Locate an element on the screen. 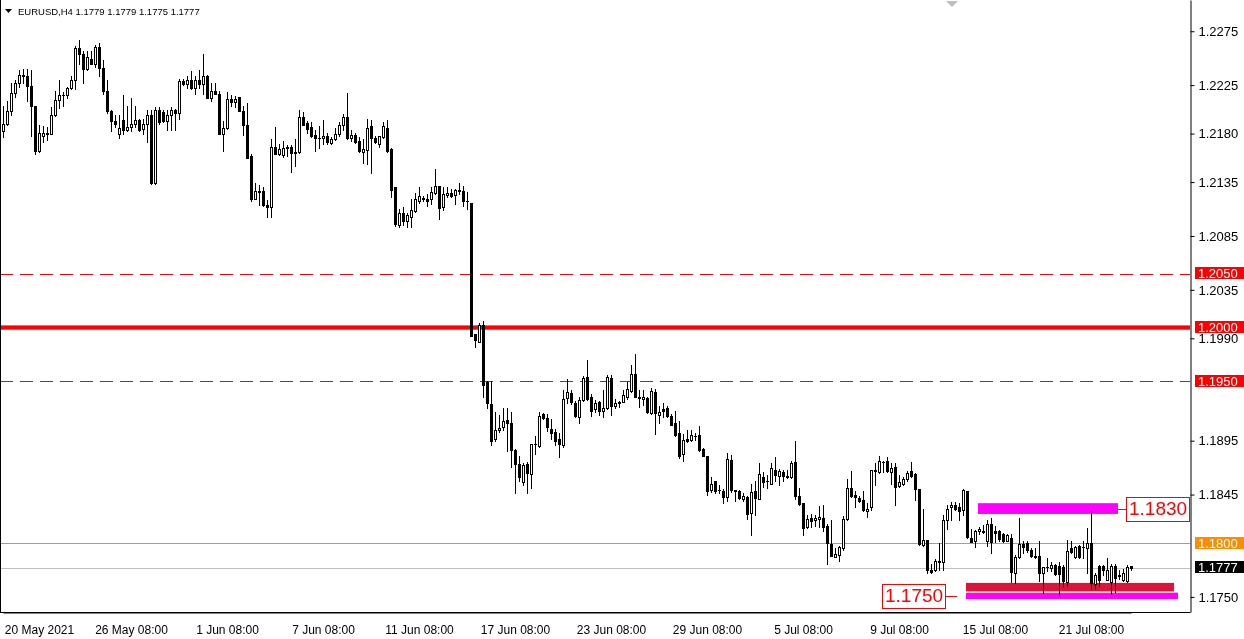  y-tick-label: 1.1750 is located at coordinates (1218, 597).